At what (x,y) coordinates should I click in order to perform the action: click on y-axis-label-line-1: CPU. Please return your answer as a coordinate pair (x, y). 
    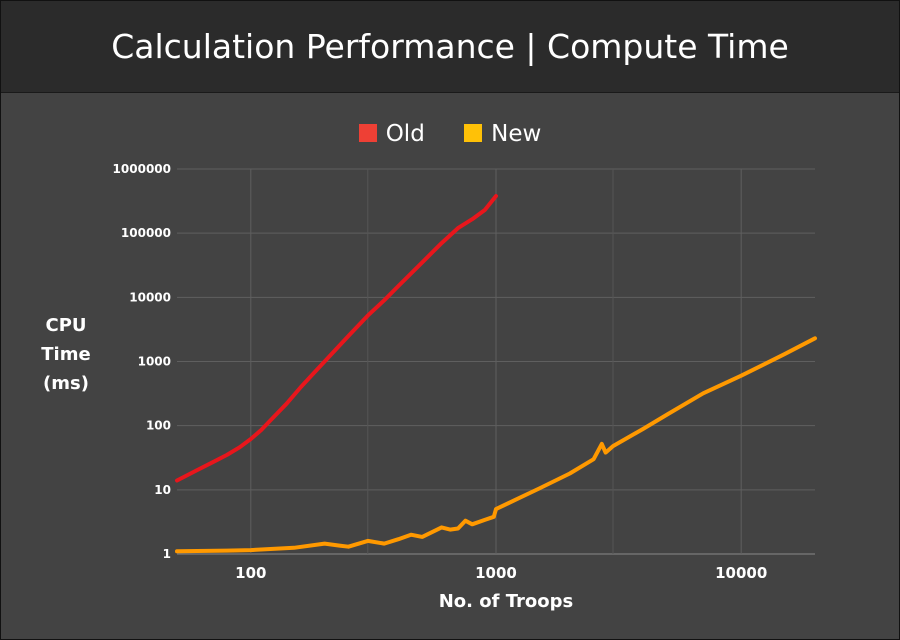
    Looking at the image, I should click on (66, 325).